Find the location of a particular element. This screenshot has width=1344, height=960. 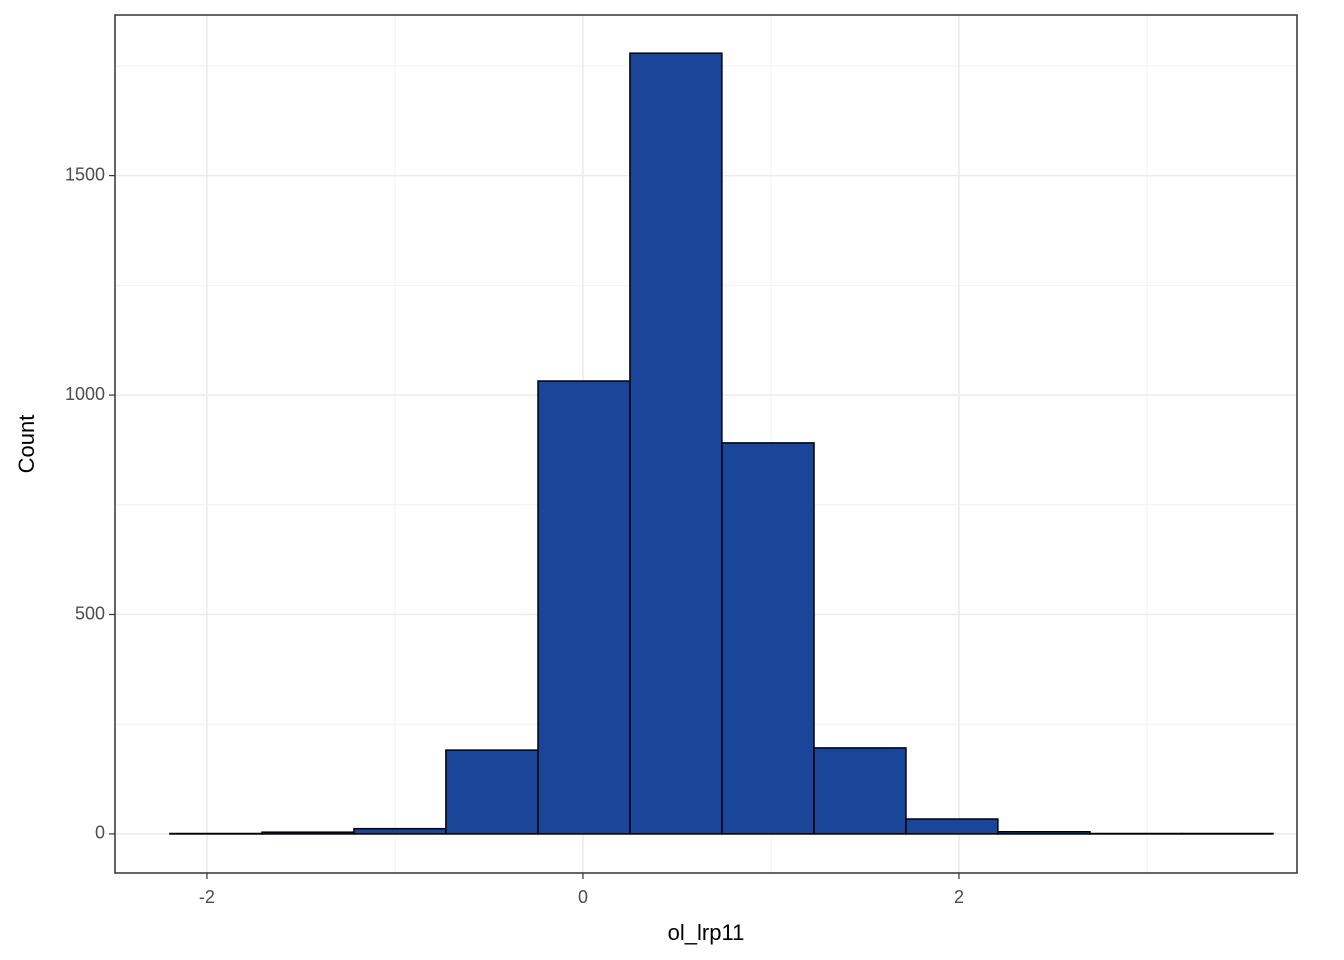

x-tick-label: -2 is located at coordinates (207, 897).